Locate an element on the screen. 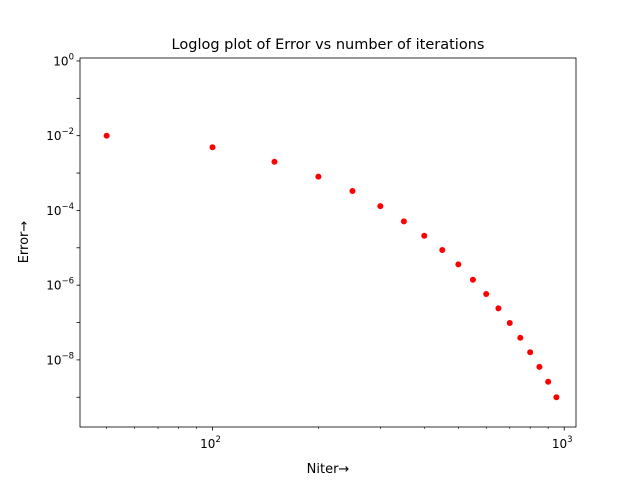 This screenshot has width=640, height=485. x-axis-label: Niter→ is located at coordinates (328, 469).